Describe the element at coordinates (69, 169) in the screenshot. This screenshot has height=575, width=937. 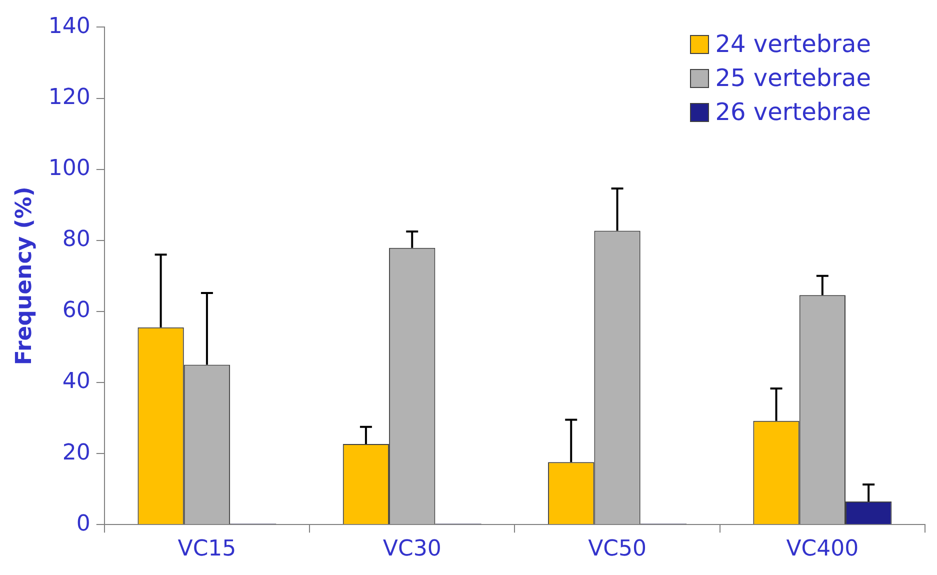
I see `y-tick-label: 100` at that location.